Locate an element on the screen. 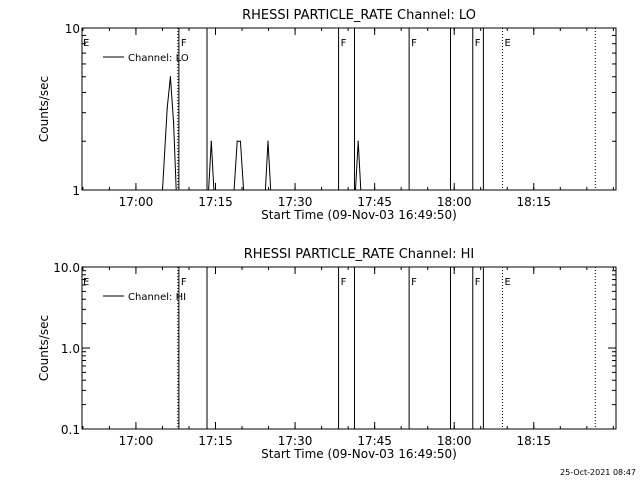 The height and width of the screenshot is (480, 640). y-tick-label: 0.1 is located at coordinates (70, 430).